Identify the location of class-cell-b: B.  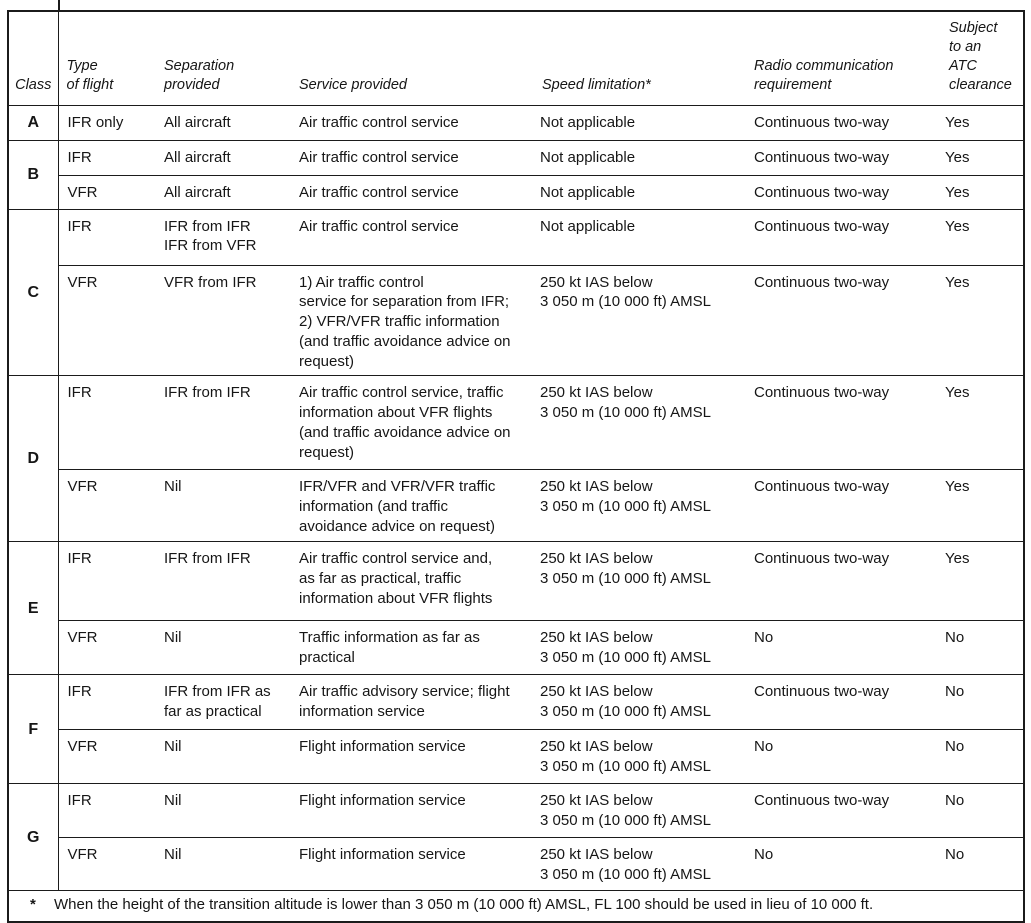
(33, 174).